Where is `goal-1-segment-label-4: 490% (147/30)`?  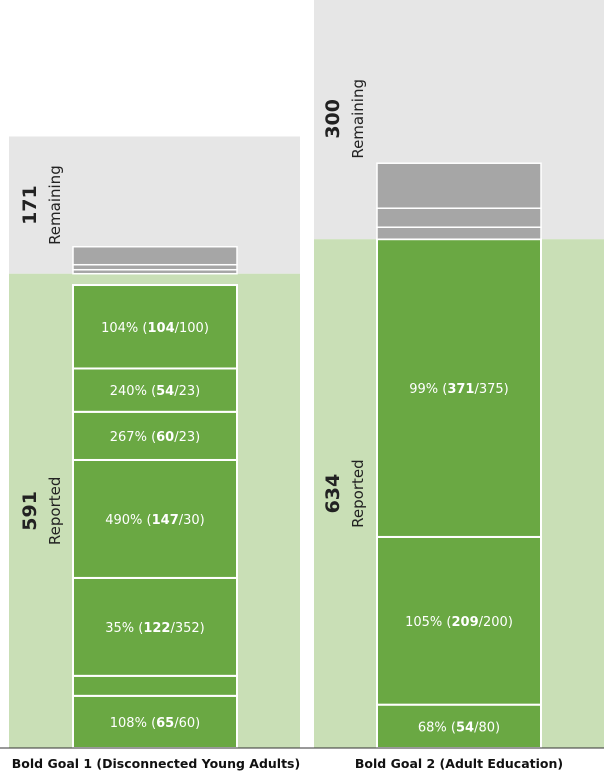
goal-1-segment-label-4: 490% (147/30) is located at coordinates (155, 520).